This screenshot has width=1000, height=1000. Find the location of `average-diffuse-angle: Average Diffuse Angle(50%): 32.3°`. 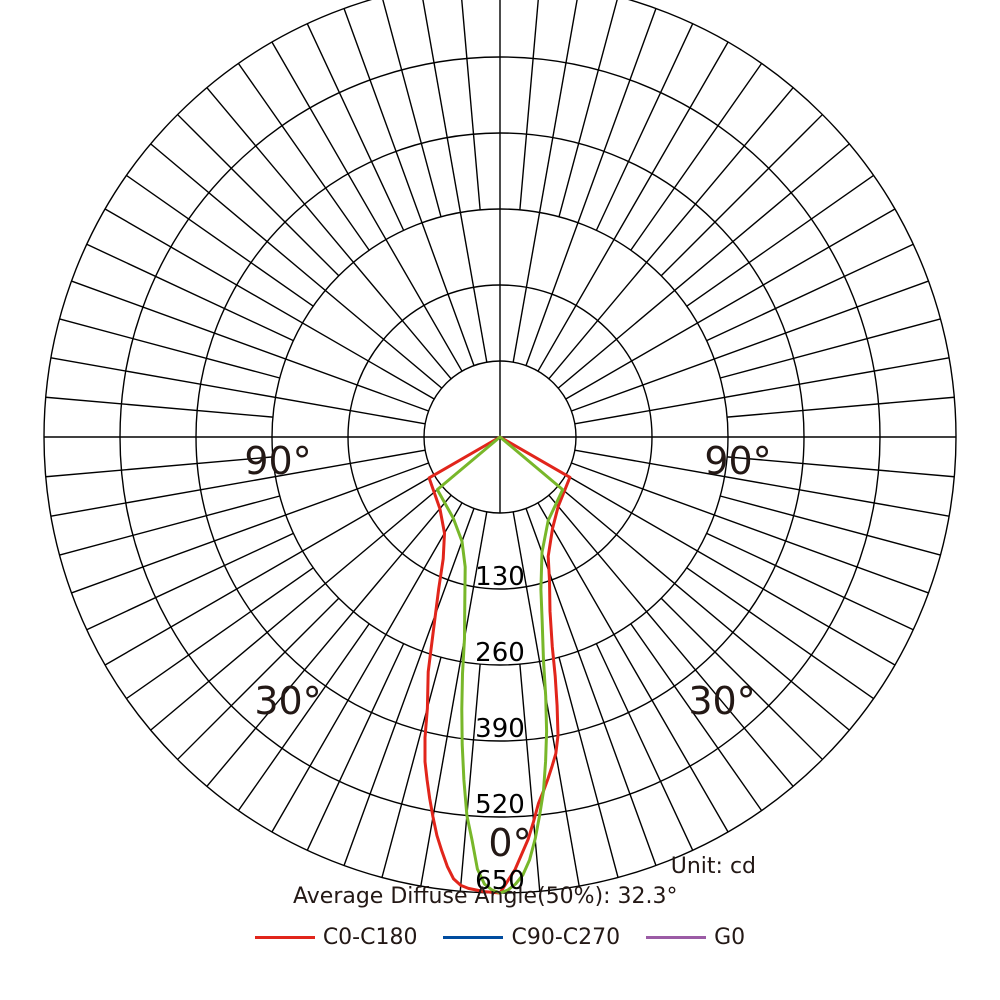

average-diffuse-angle: Average Diffuse Angle(50%): 32.3° is located at coordinates (485, 896).